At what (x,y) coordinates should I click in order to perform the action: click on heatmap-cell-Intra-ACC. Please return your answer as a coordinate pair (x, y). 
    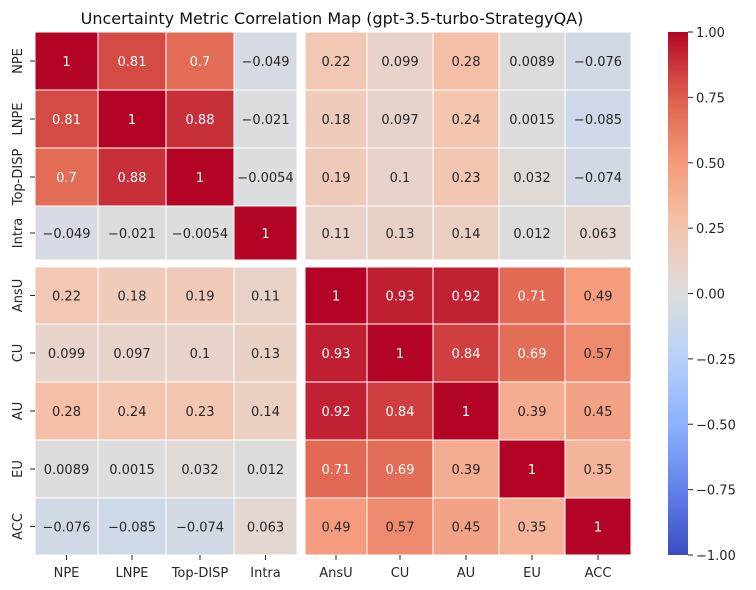
    Looking at the image, I should click on (598, 233).